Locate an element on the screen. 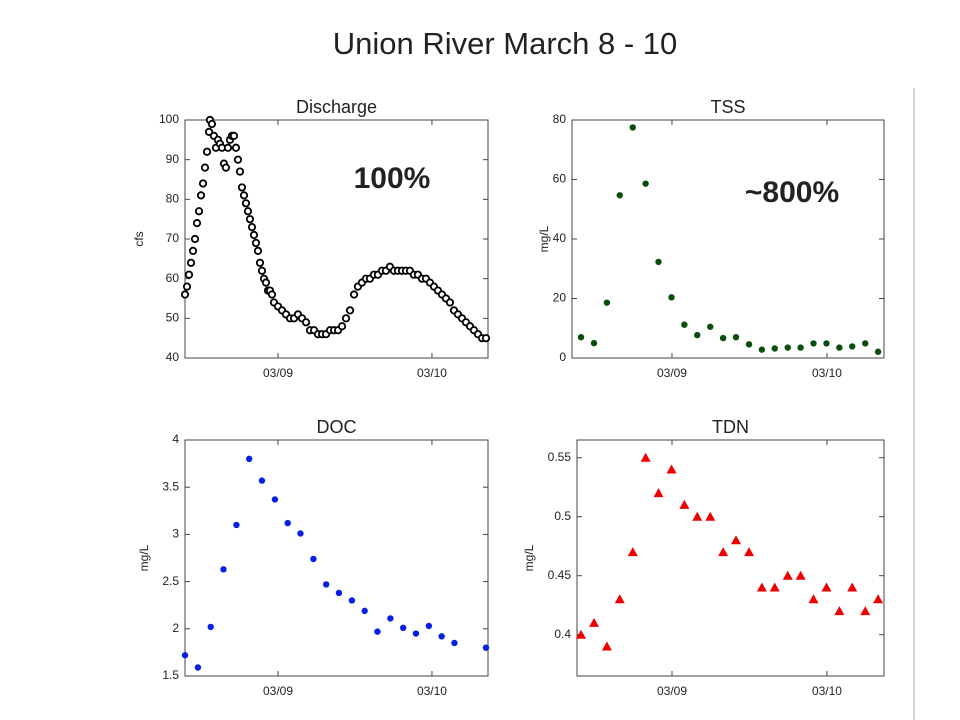 Image resolution: width=960 pixels, height=720 pixels. y-tick-label: 0.5 is located at coordinates (562, 516).